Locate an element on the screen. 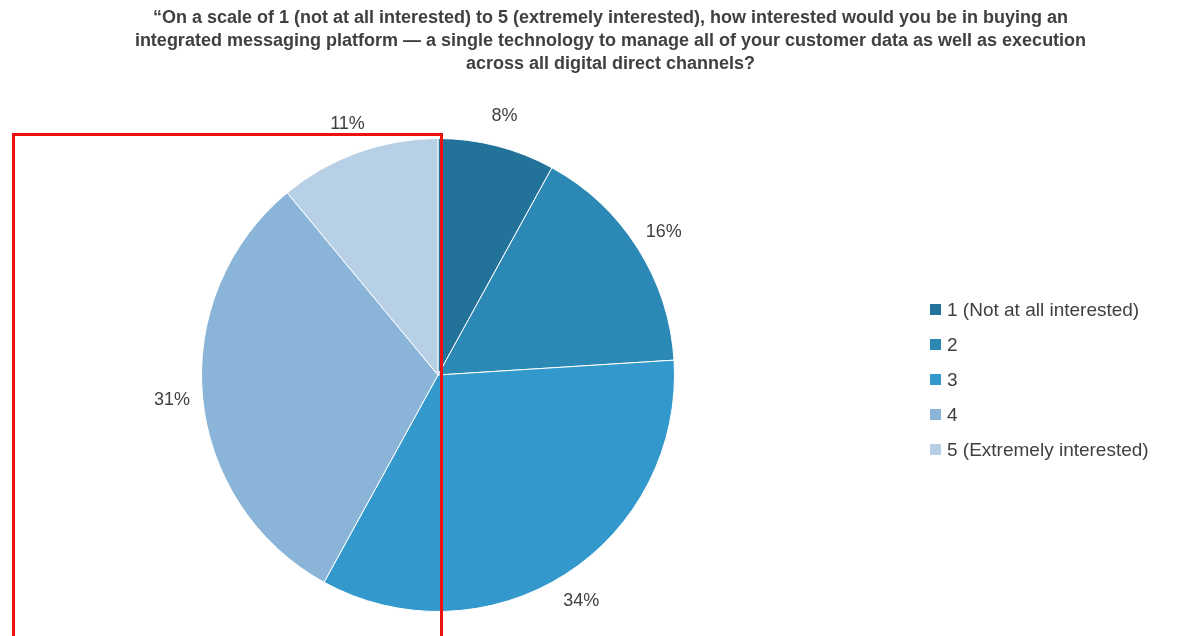  chart-title: “On a scale of 1 (not at all interested) to 5 (extremely interested), how interested would you be in buying an integrated messaging platform — a single technology to manage all of your customer data as well as execution across all digital direct channels? is located at coordinates (610, 40).